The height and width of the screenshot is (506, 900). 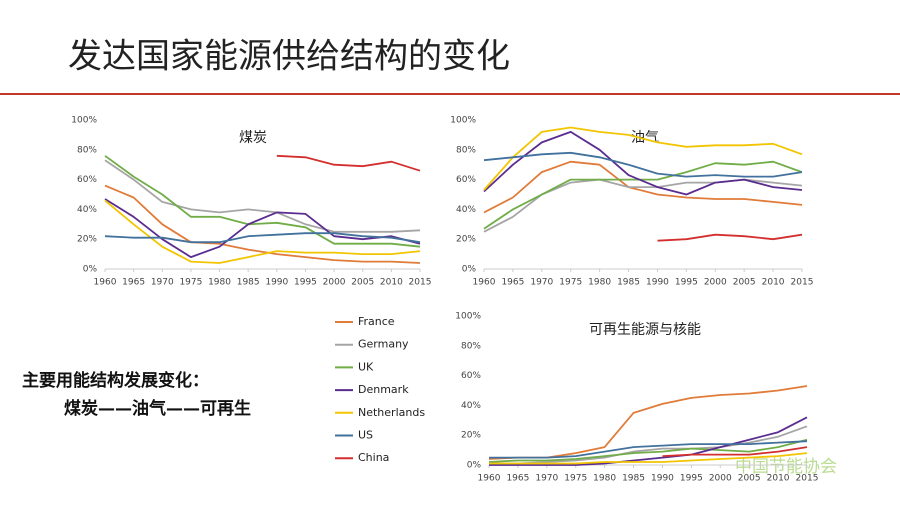 I want to click on legend-label: UK, so click(x=366, y=366).